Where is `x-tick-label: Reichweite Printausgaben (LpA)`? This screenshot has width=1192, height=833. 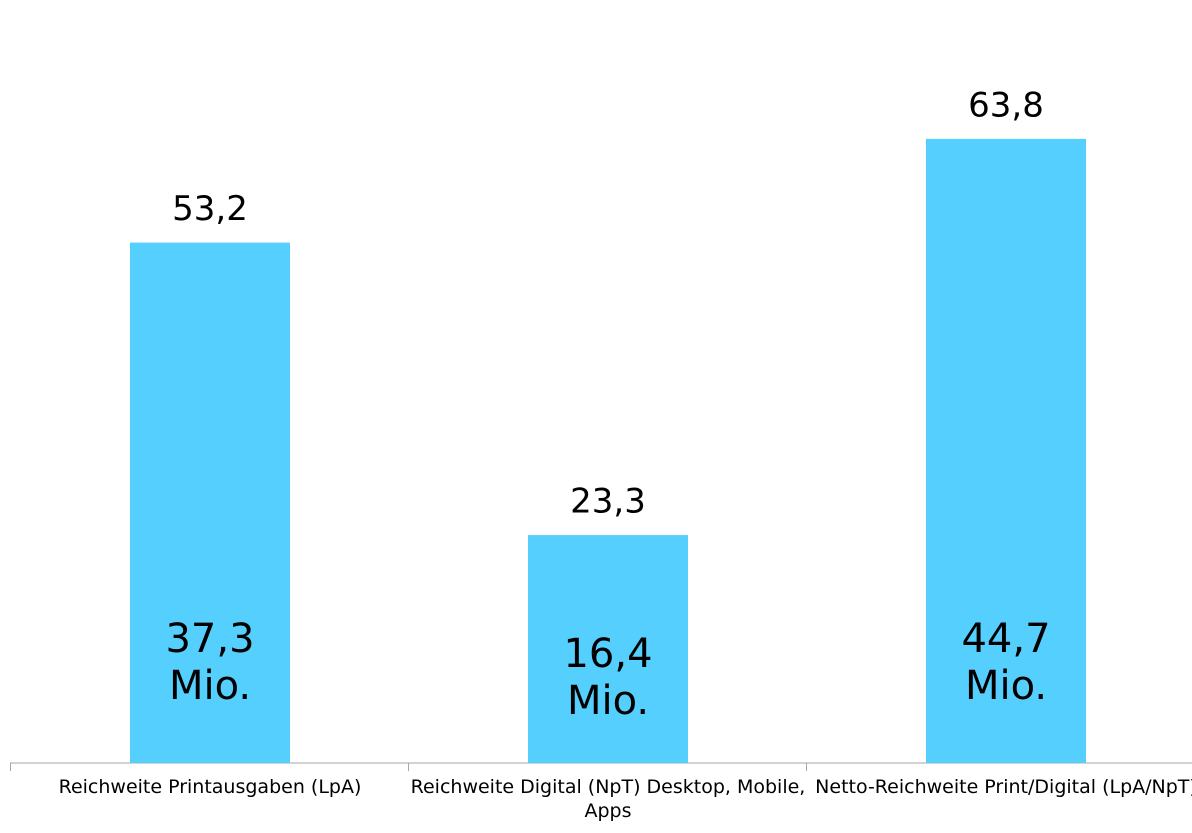
x-tick-label: Reichweite Printausgaben (LpA) is located at coordinates (210, 787).